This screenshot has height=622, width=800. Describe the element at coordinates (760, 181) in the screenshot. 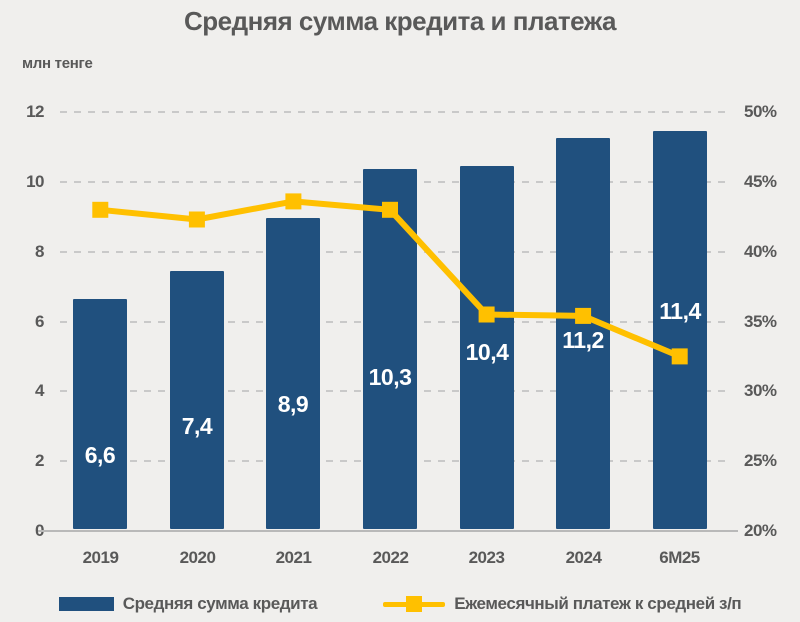

I see `right-axis-tick: 45%` at that location.